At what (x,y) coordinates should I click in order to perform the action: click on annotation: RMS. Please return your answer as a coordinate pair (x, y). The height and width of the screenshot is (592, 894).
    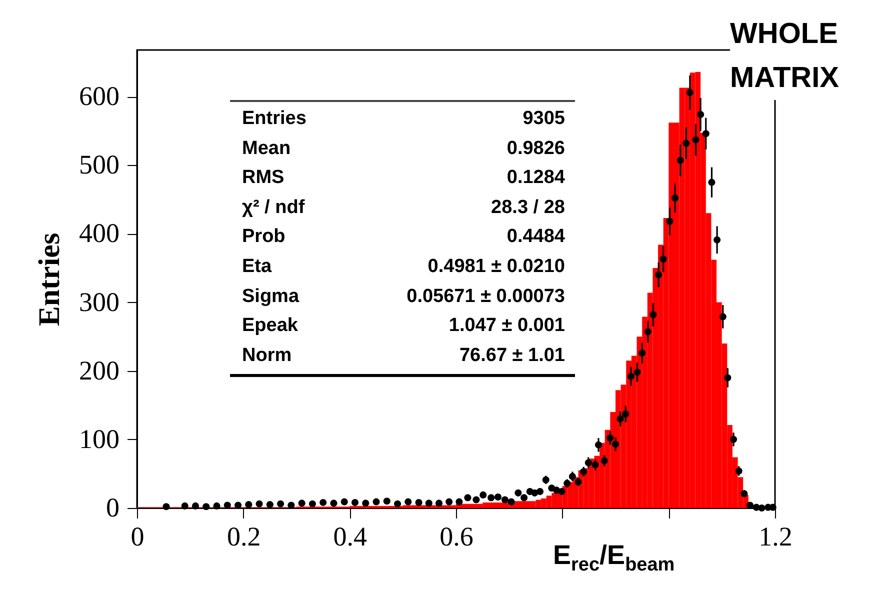
    Looking at the image, I should click on (263, 178).